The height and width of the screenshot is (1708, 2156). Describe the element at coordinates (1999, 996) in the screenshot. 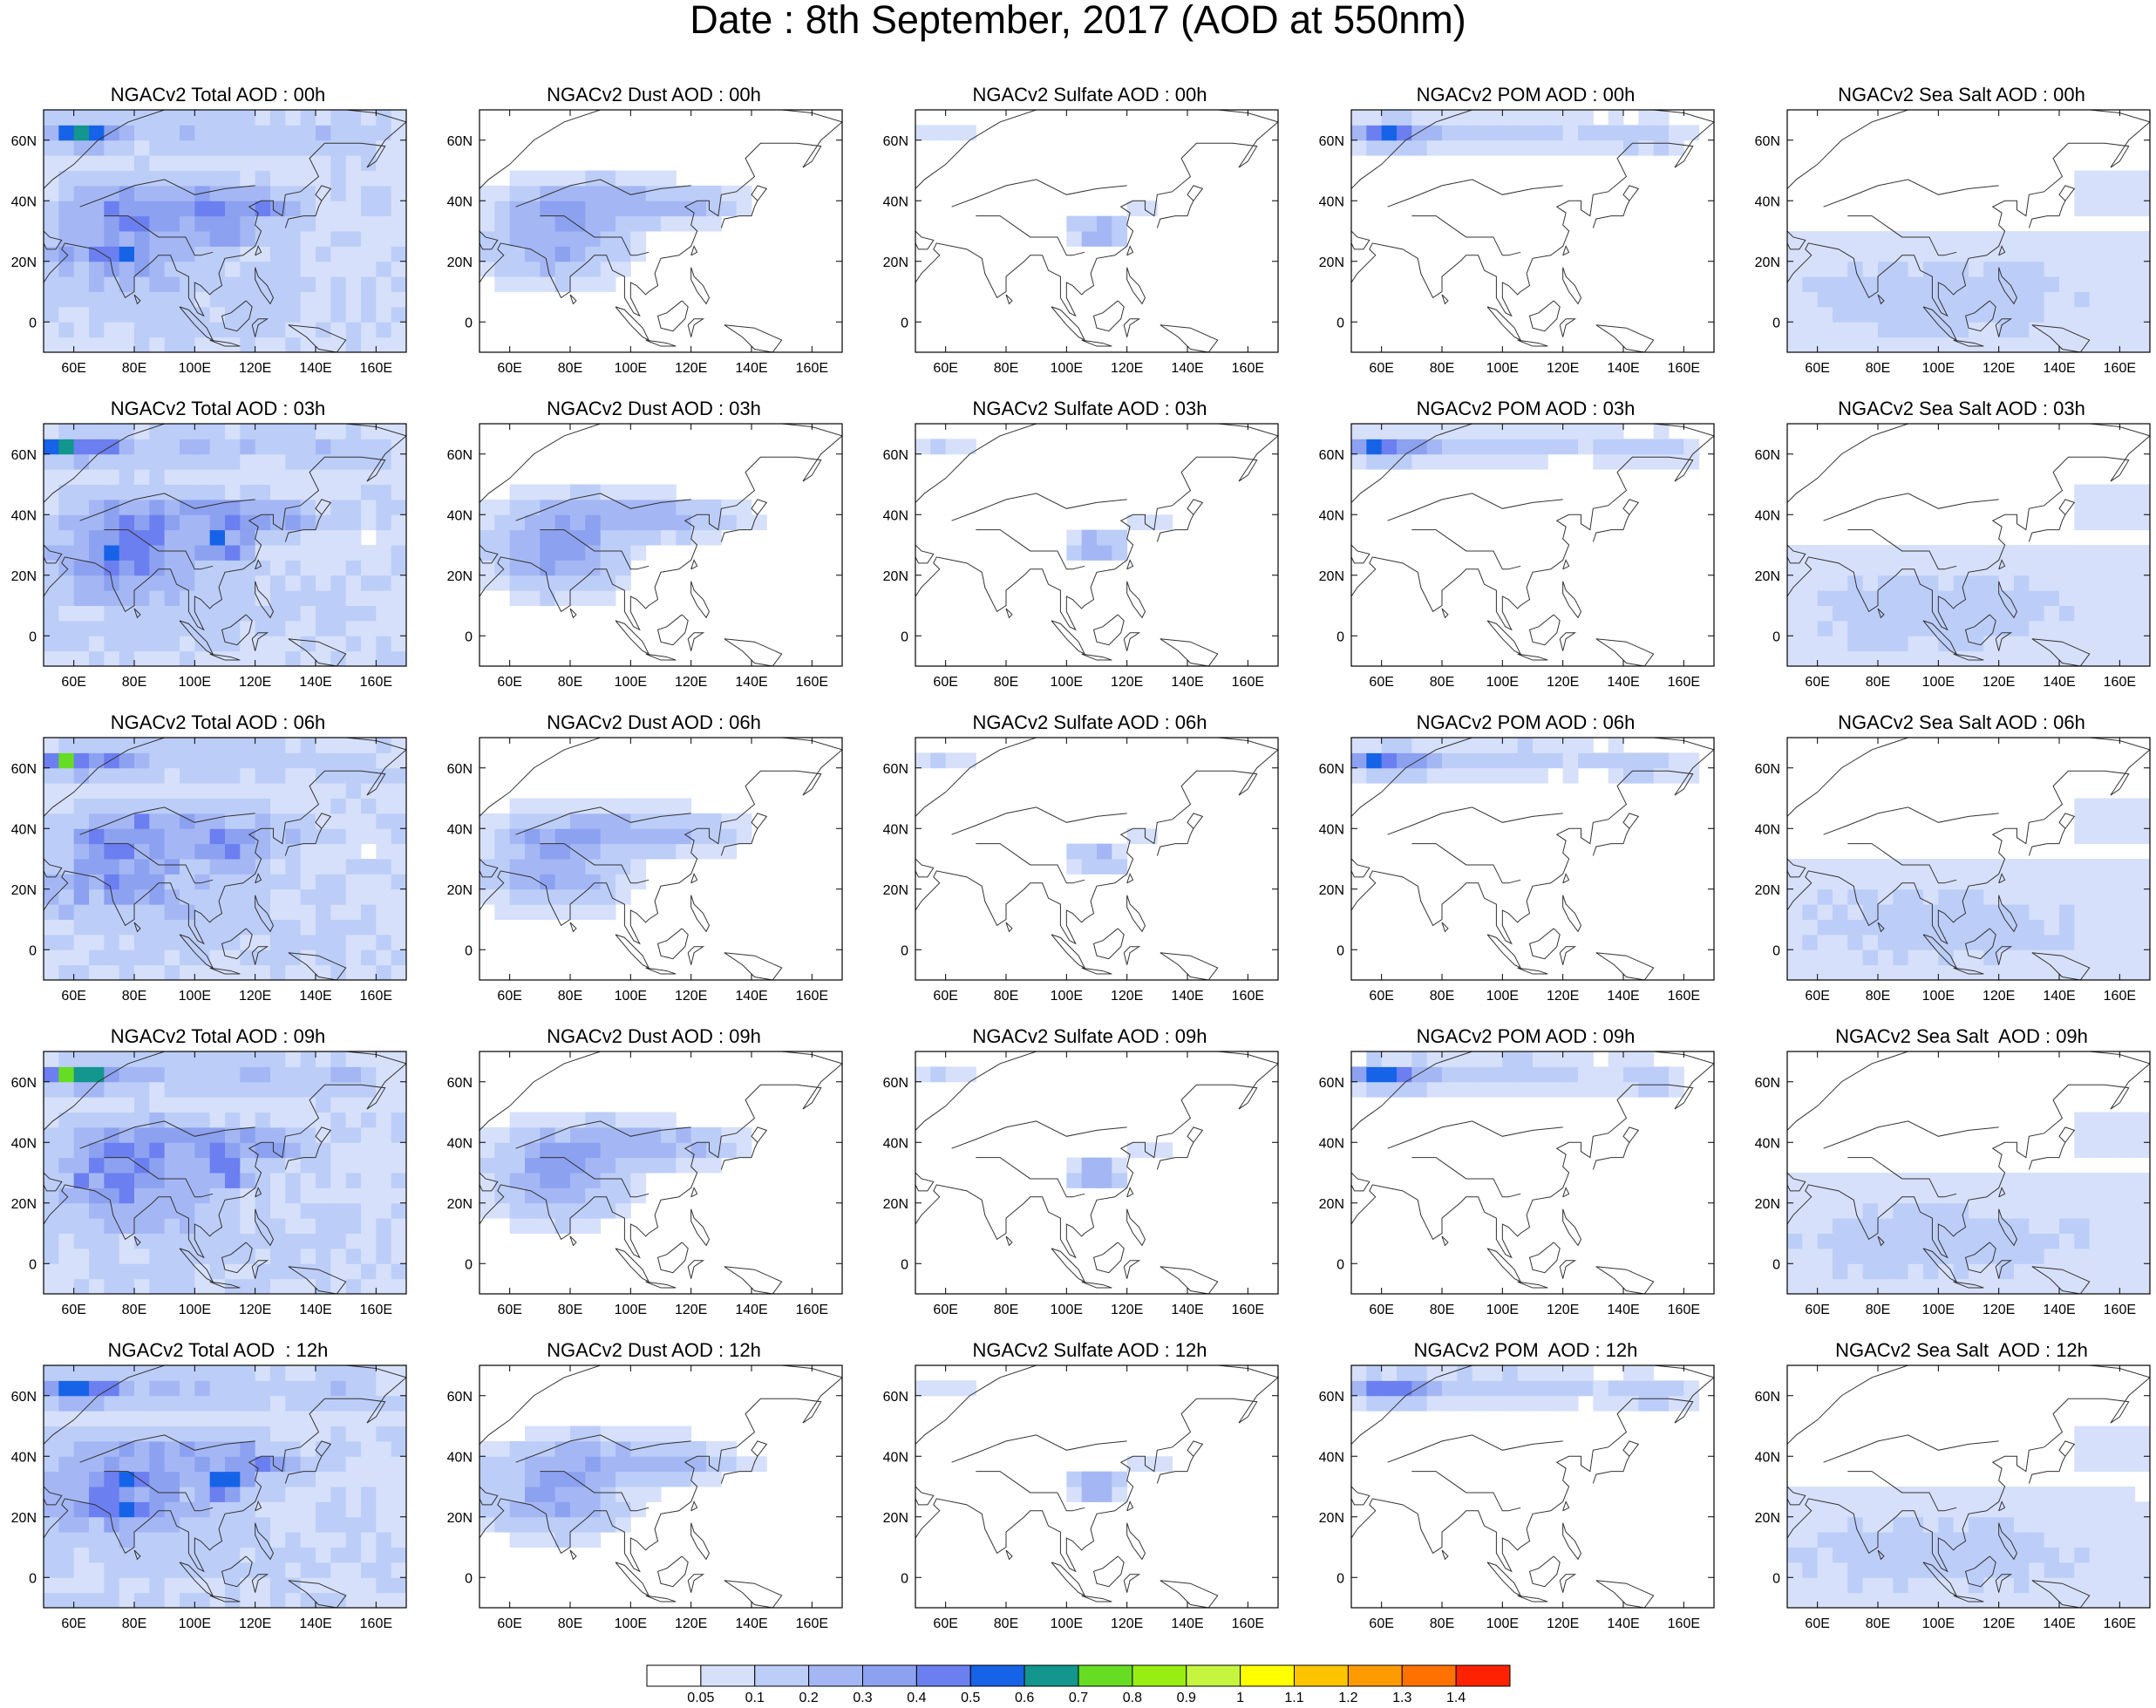

I see `lon-tick-label: 120E` at that location.